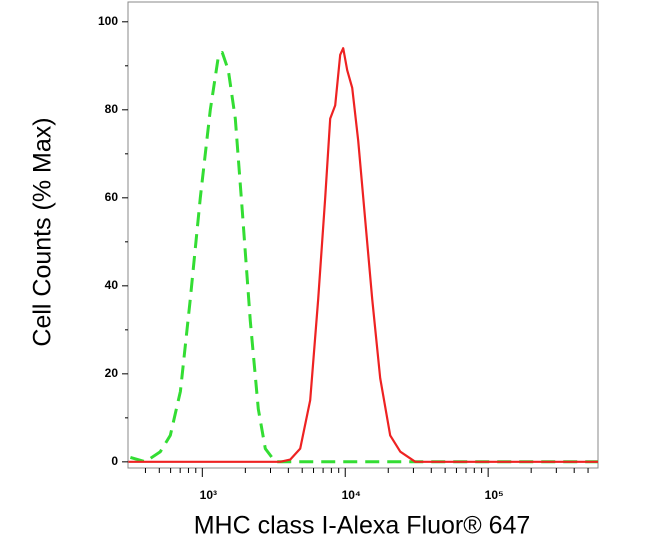  I want to click on y-tick-label: 0, so click(114, 461).